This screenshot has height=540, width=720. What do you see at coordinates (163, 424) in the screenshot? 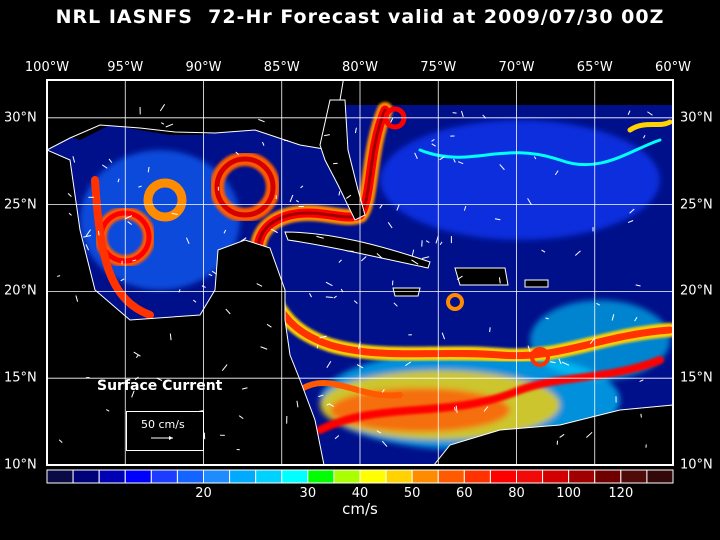
I see `reference-vector-label: 50 cm/s` at bounding box center [163, 424].